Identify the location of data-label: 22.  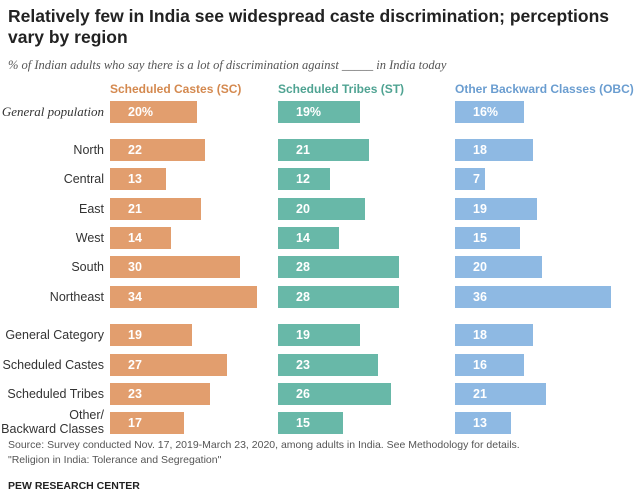
(135, 150).